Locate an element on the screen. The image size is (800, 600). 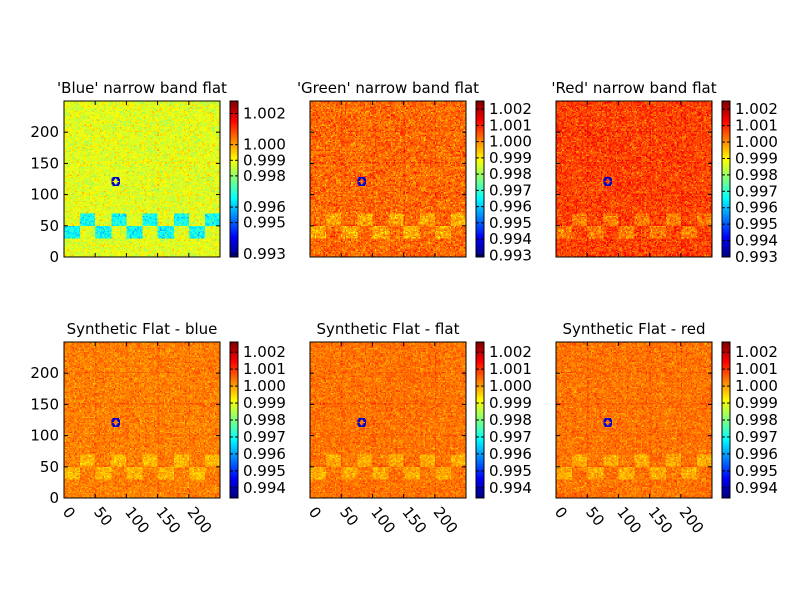
subplot-title: 'Green' narrow band flat is located at coordinates (388, 88).